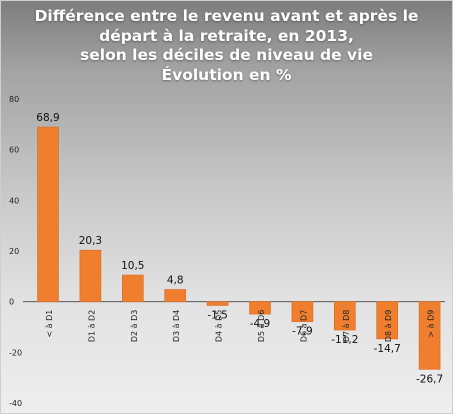 The height and width of the screenshot is (414, 453). I want to click on y-tick-label: 80, so click(14, 99).